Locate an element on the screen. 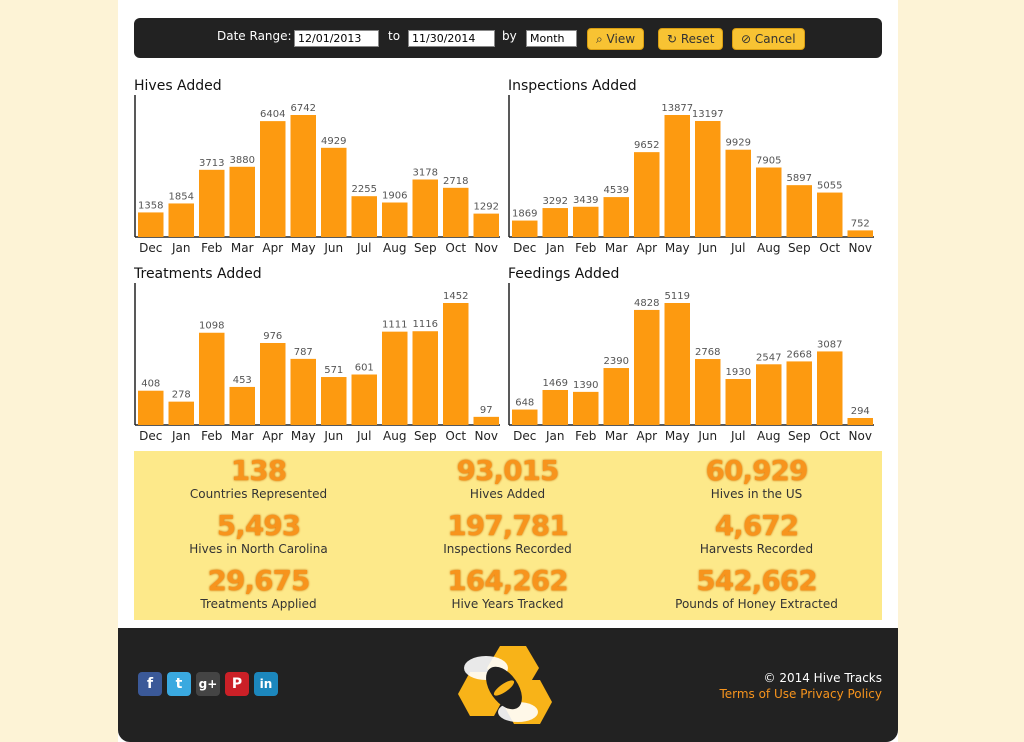  x-tick-label: Sep is located at coordinates (799, 436).